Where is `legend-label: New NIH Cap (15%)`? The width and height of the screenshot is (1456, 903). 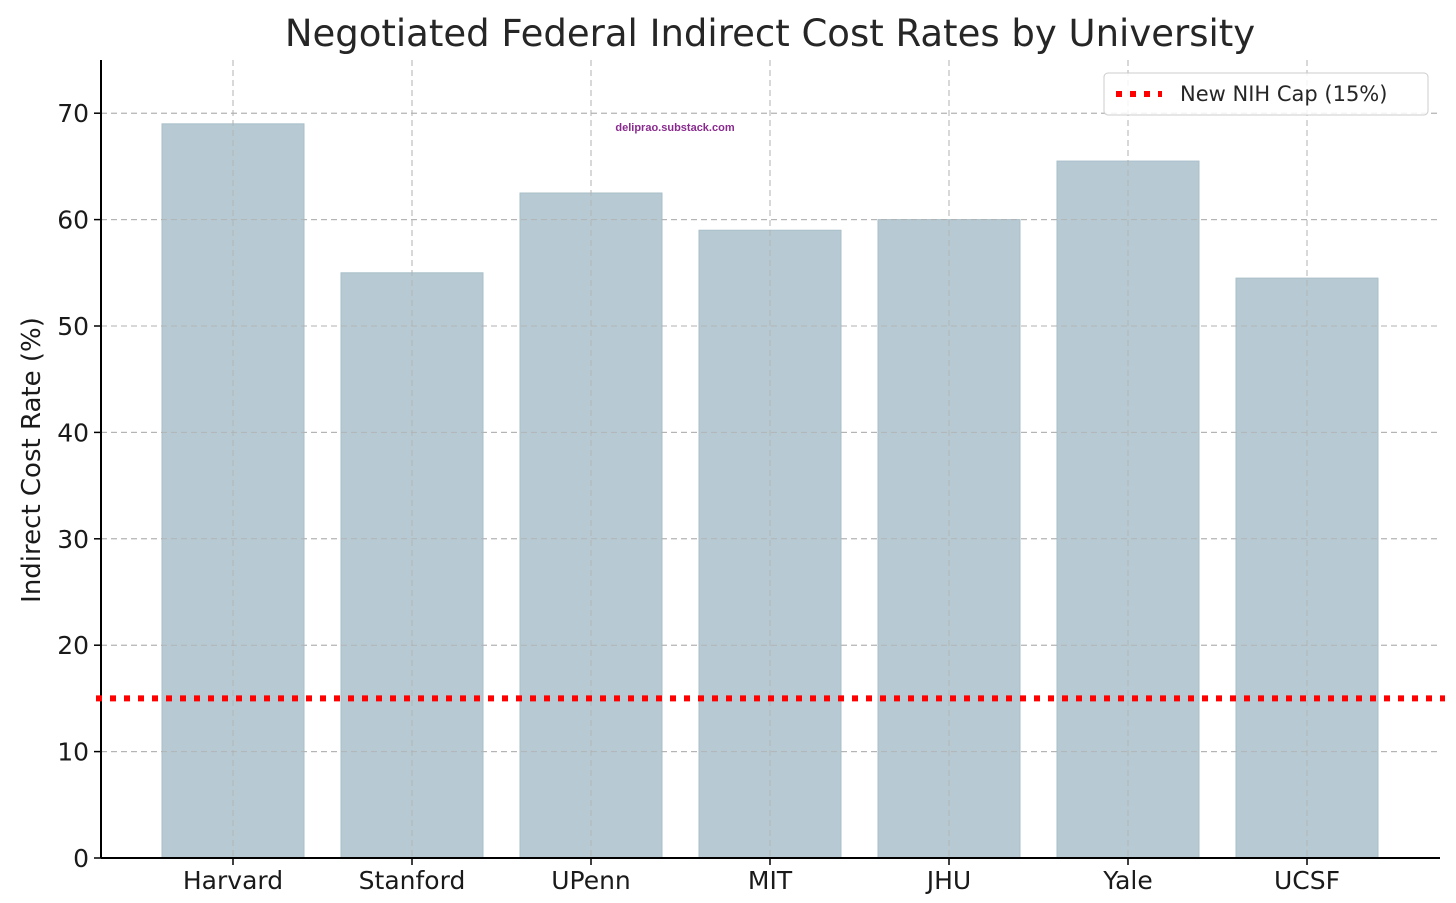 legend-label: New NIH Cap (15%) is located at coordinates (1283, 94).